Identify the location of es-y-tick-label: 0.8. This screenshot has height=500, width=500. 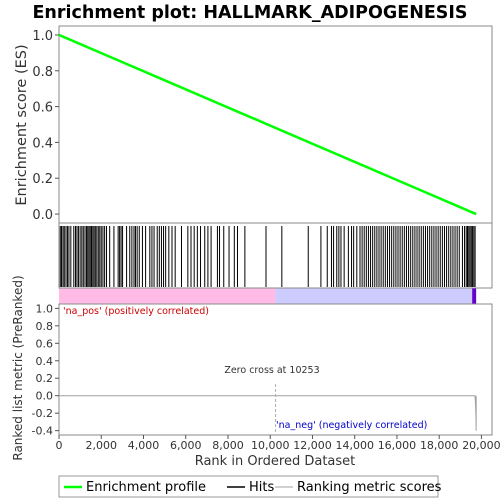
(42, 72).